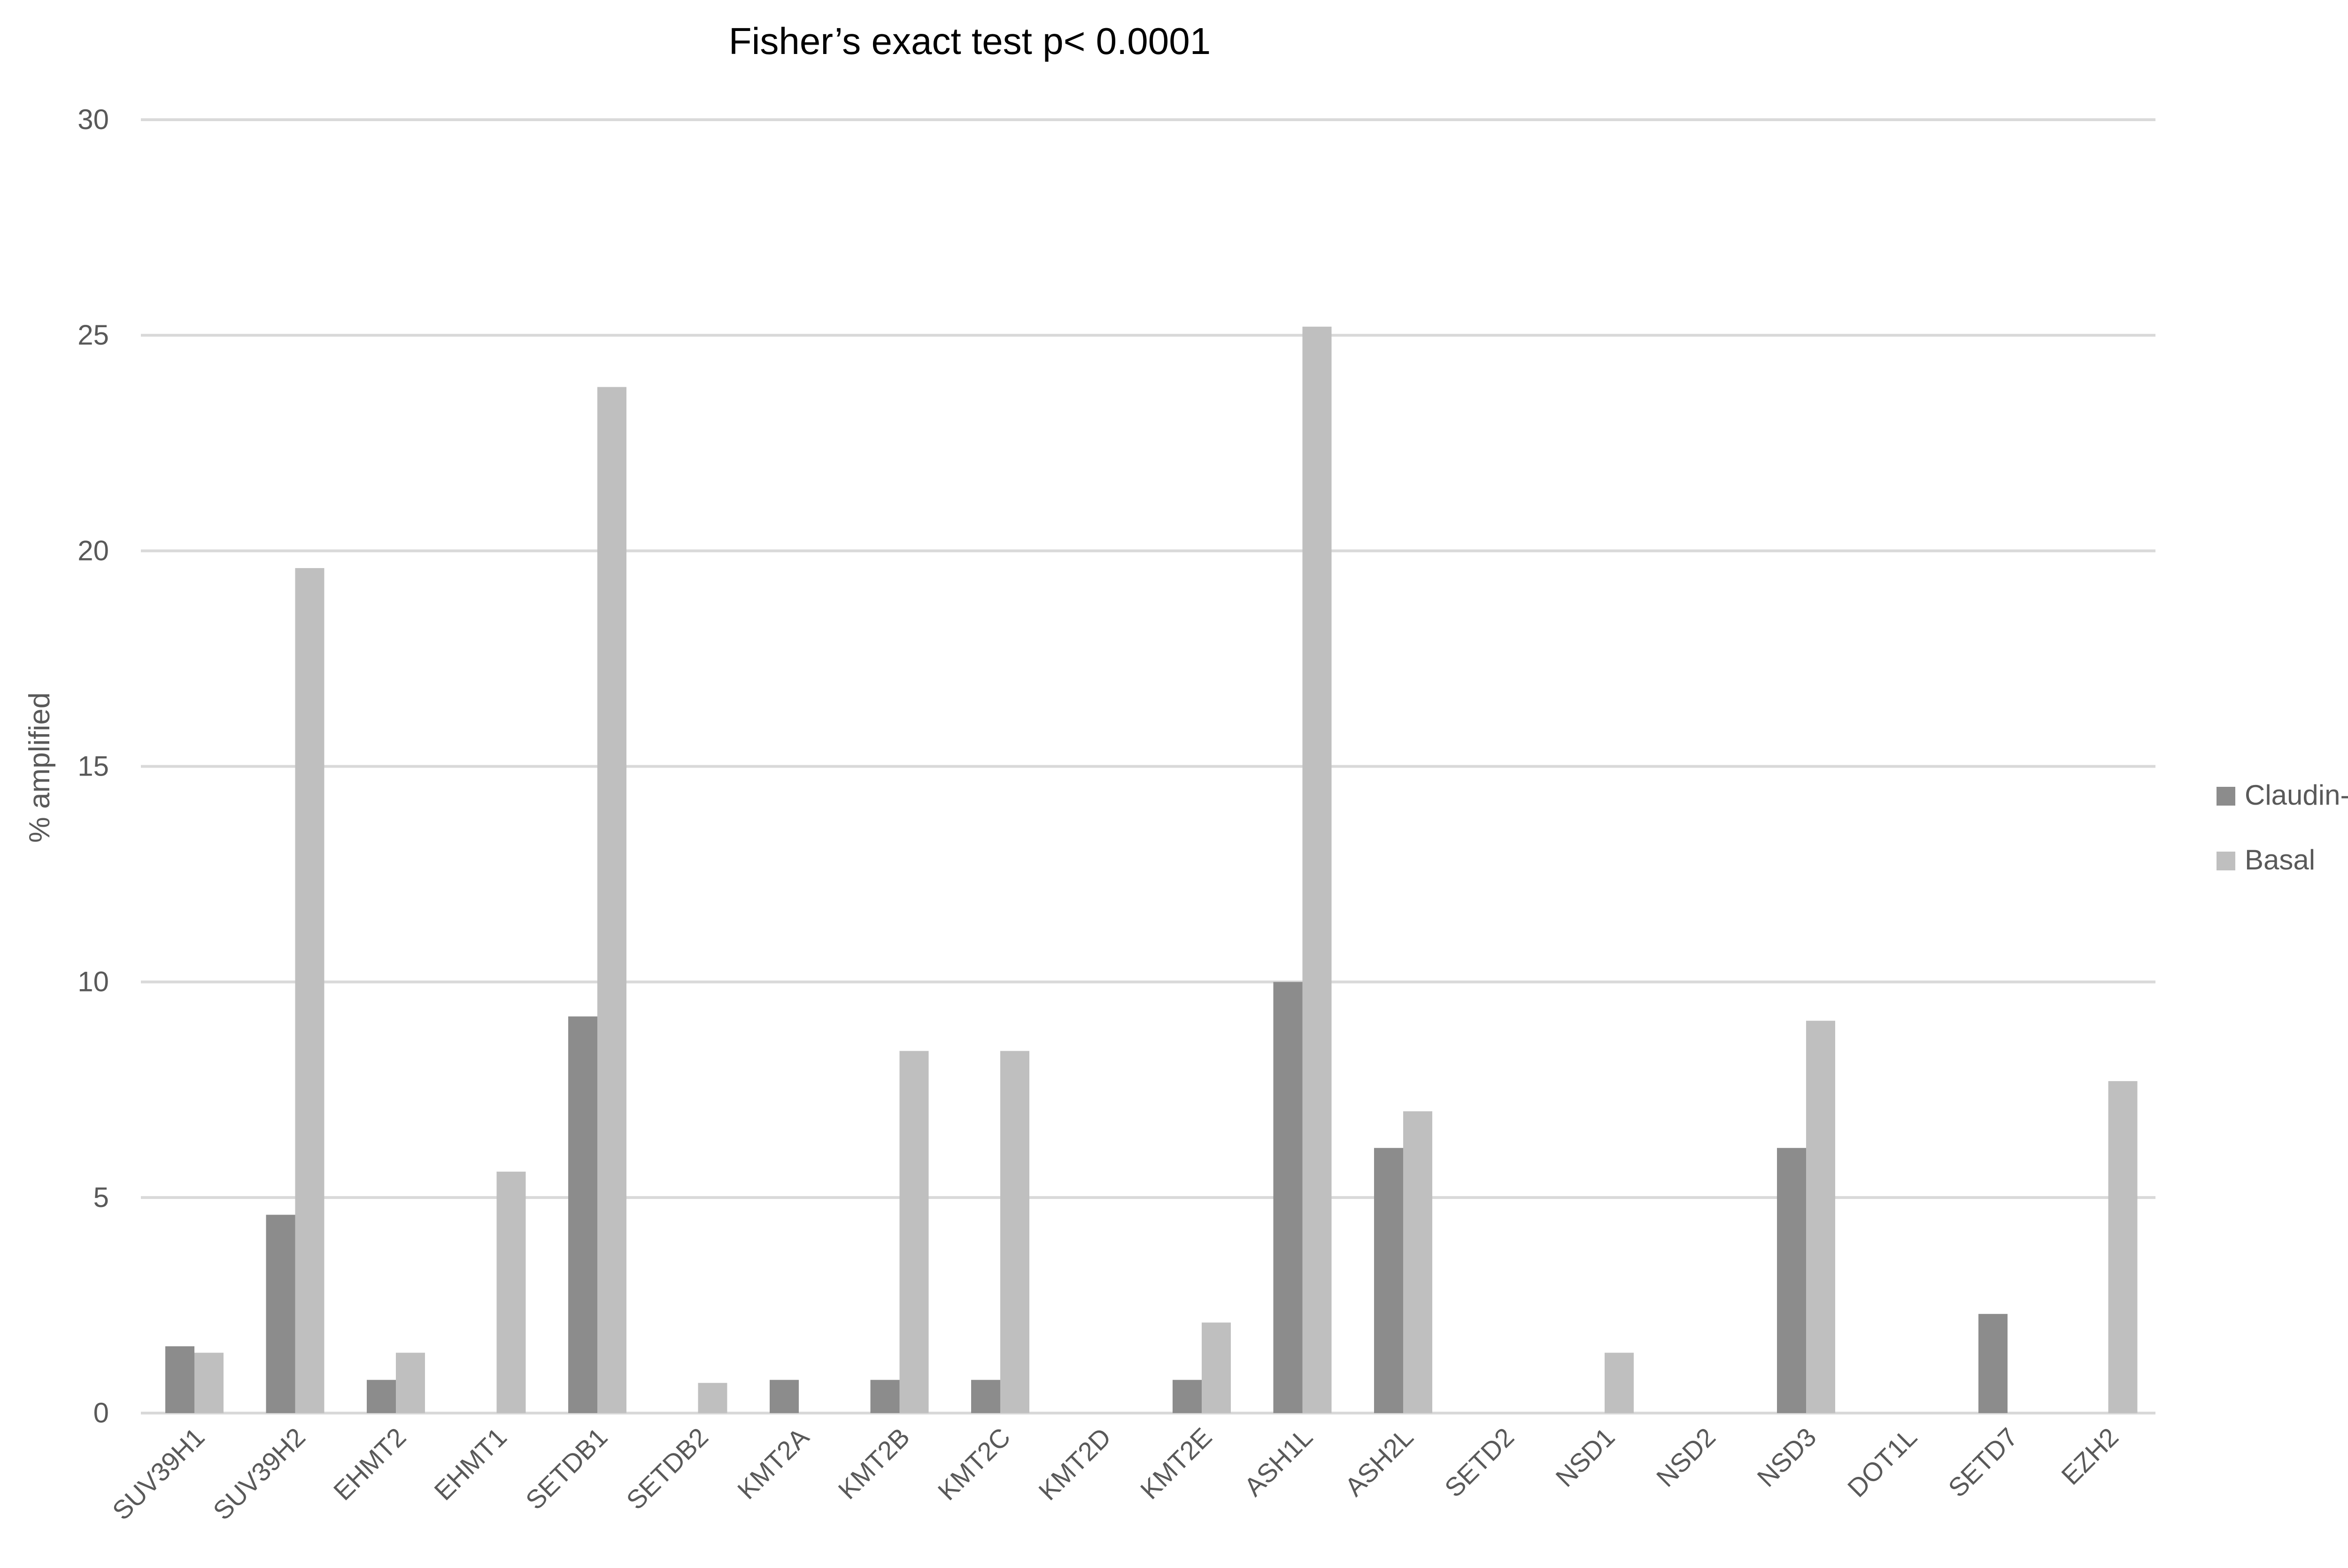 Image resolution: width=2348 pixels, height=1568 pixels. Describe the element at coordinates (986, 1397) in the screenshot. I see `bar-claudin-low-kmt2c` at that location.